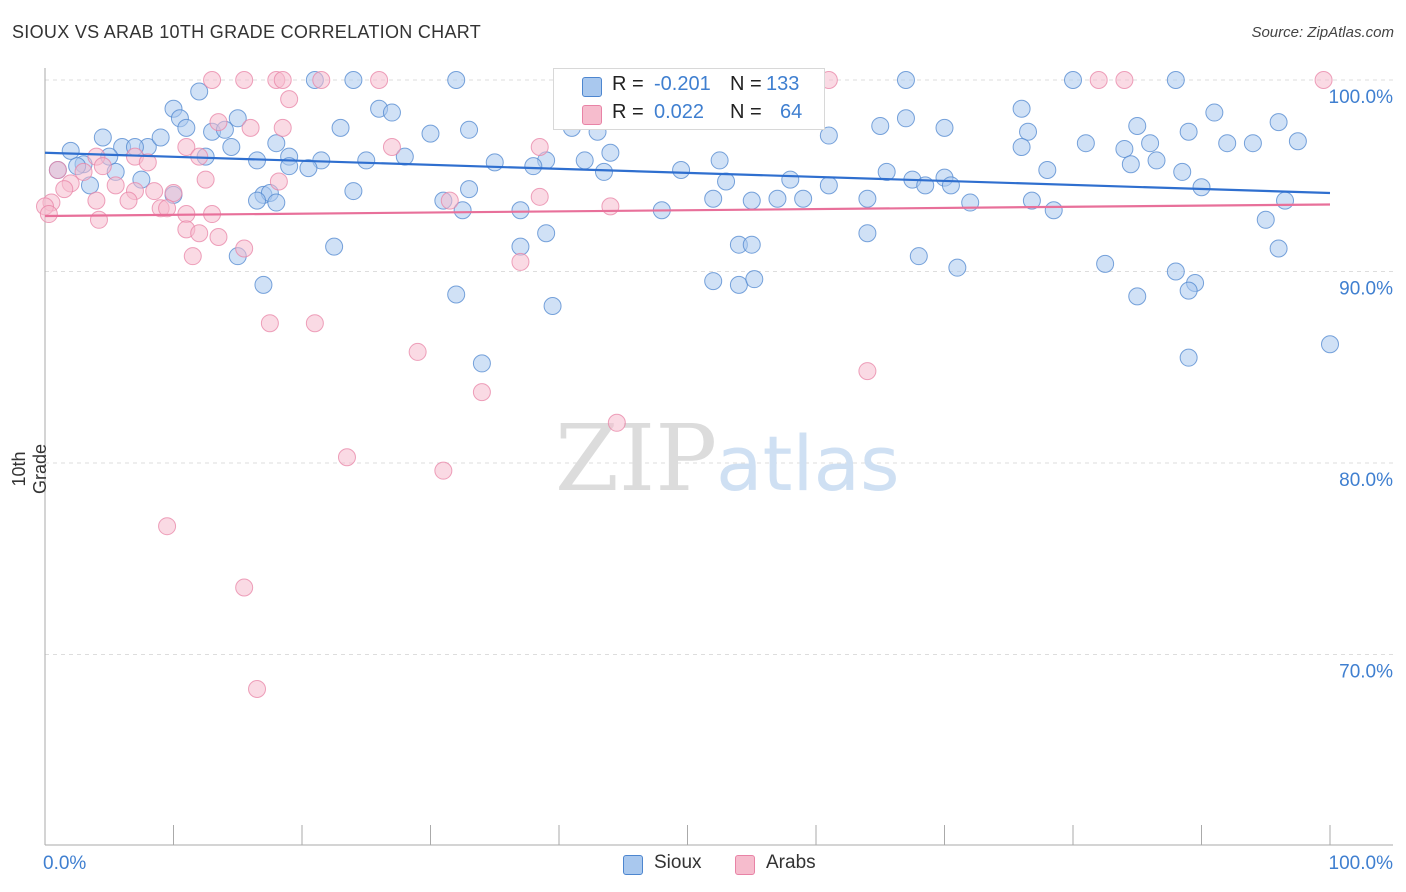 The image size is (1406, 892). Describe the element at coordinates (1322, 32) in the screenshot. I see `source-label: Source: ZipAtlas.com` at that location.